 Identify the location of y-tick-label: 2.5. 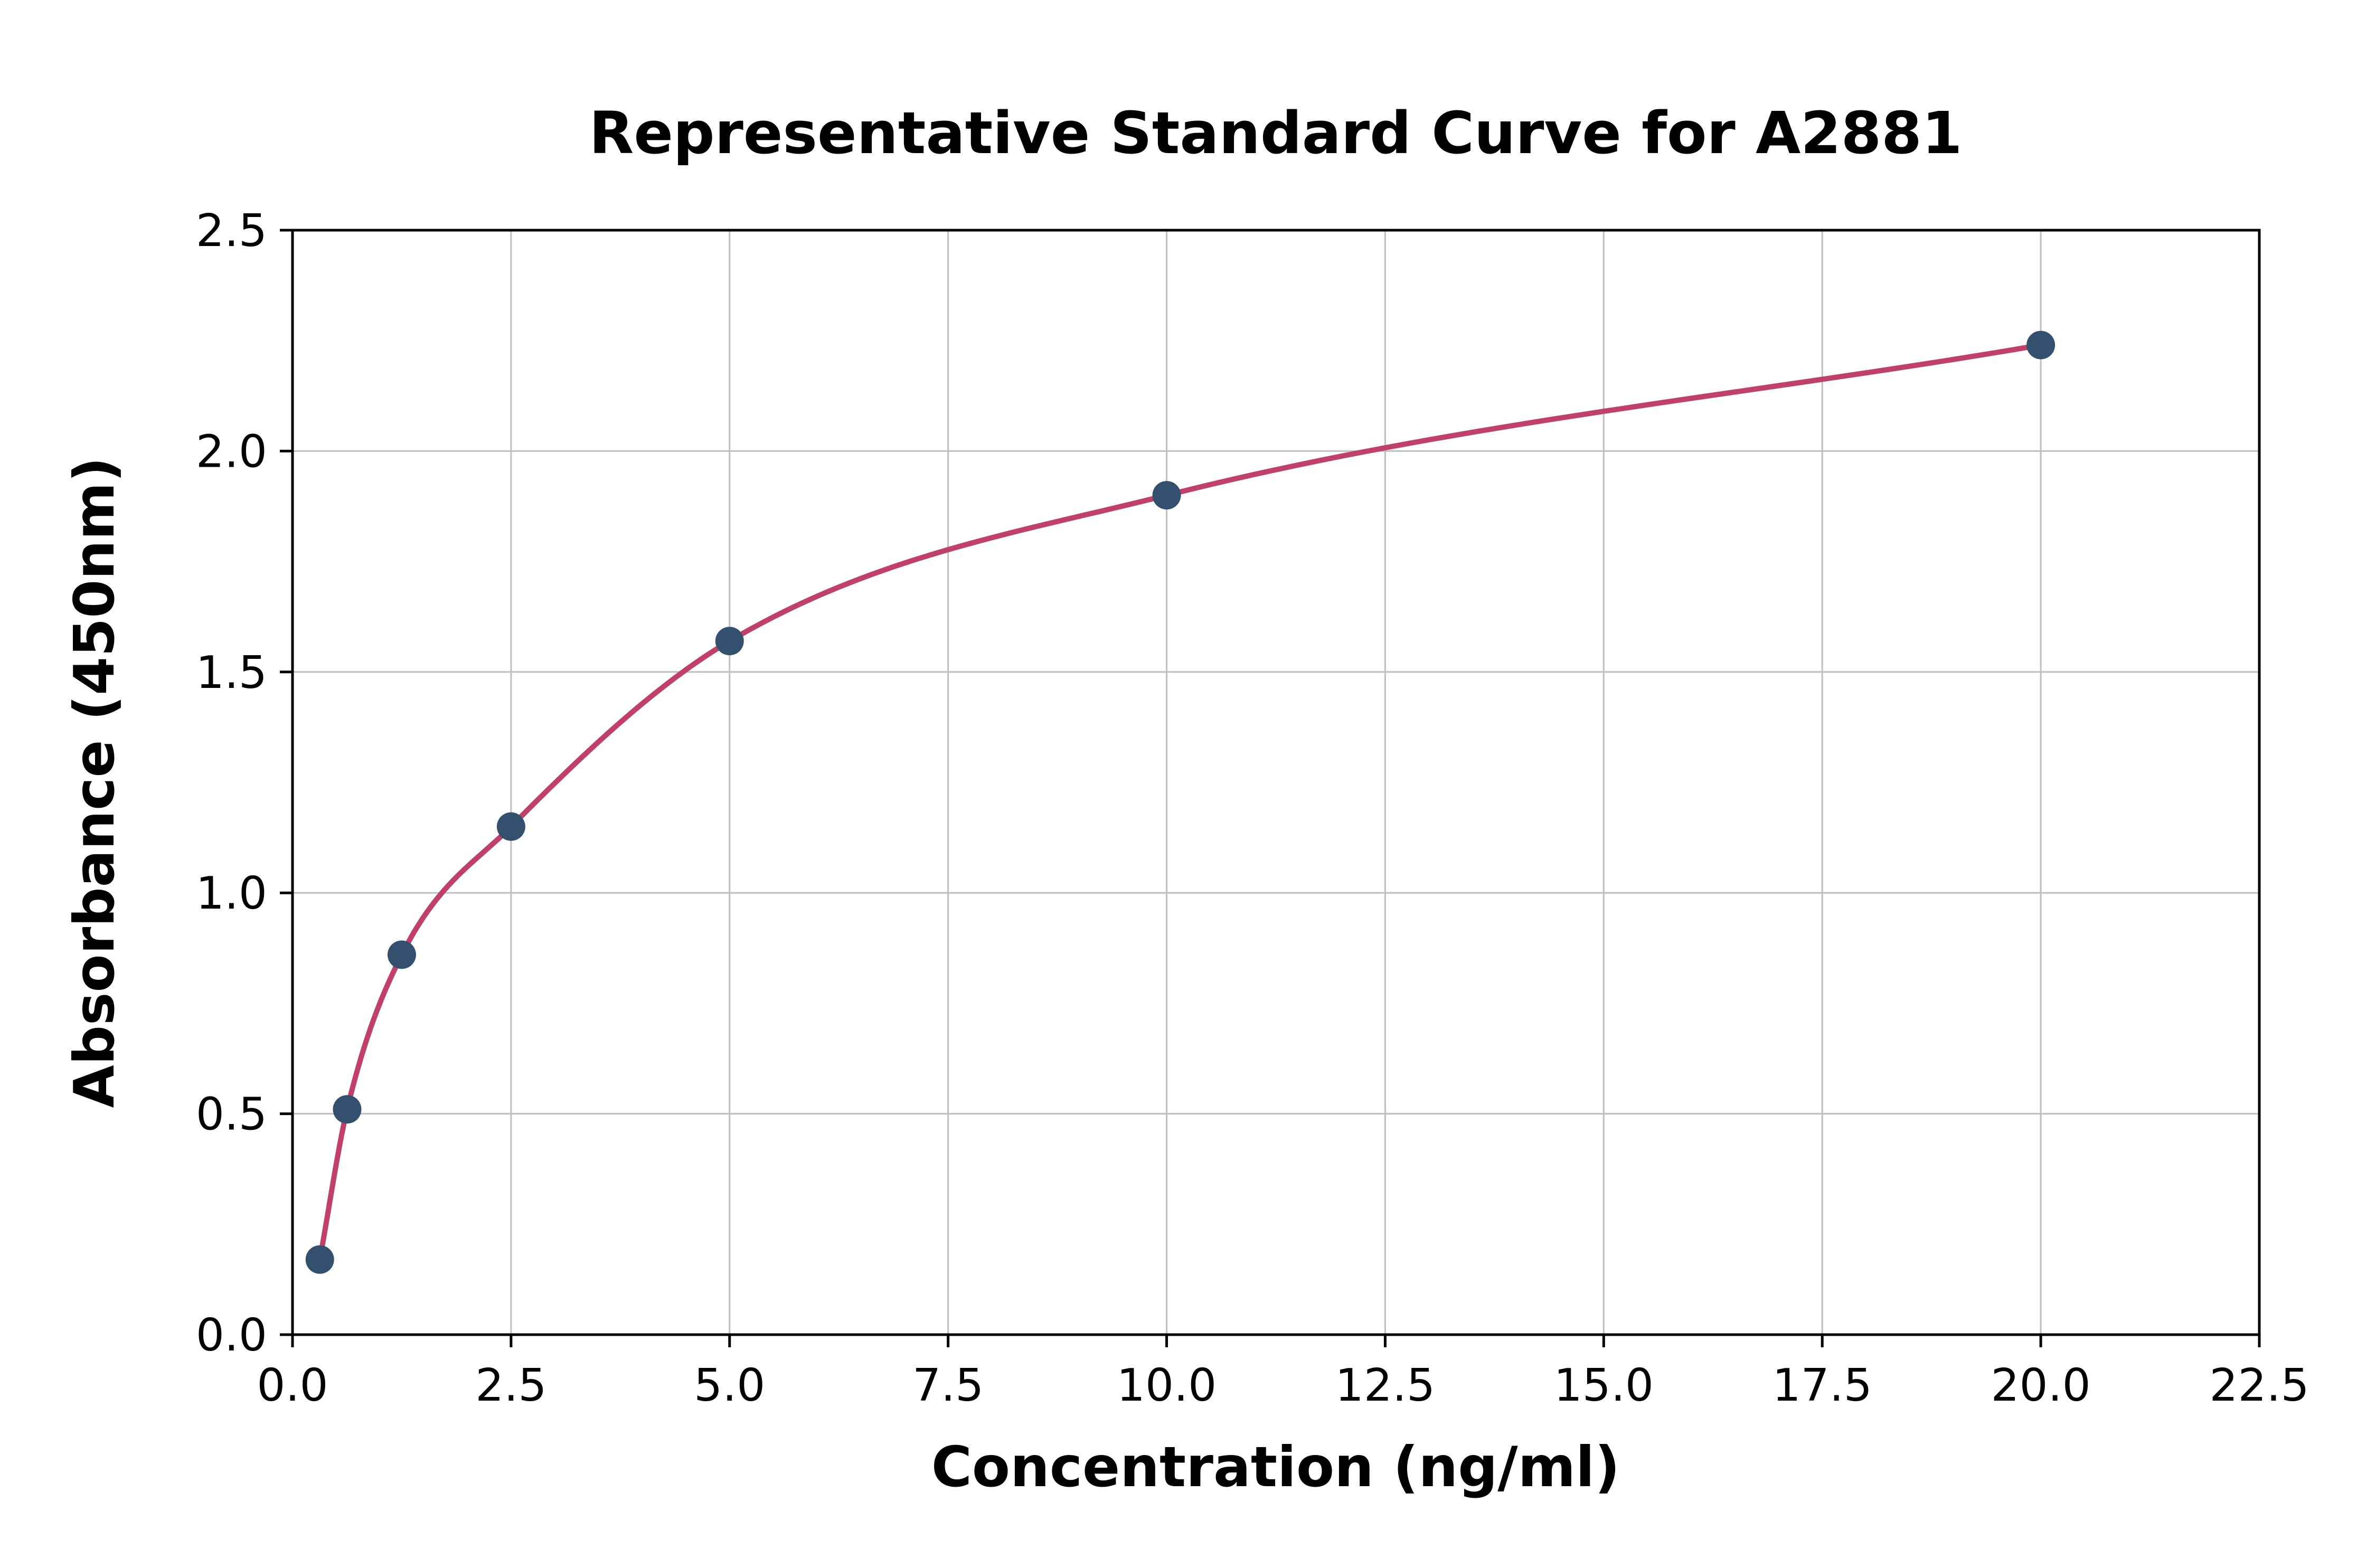
(232, 231).